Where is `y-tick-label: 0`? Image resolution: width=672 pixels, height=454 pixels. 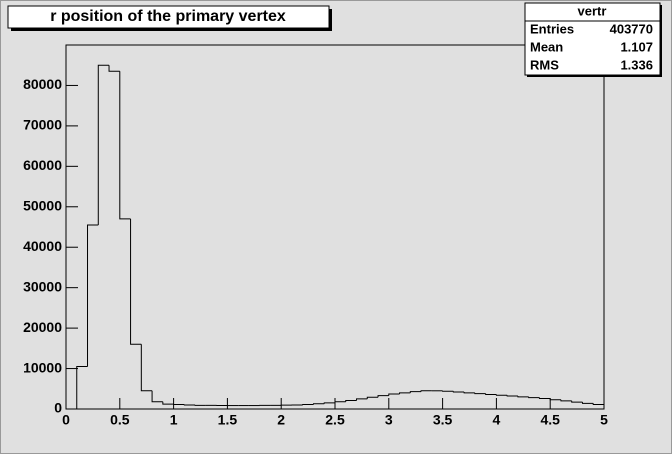
y-tick-label: 0 is located at coordinates (58, 408).